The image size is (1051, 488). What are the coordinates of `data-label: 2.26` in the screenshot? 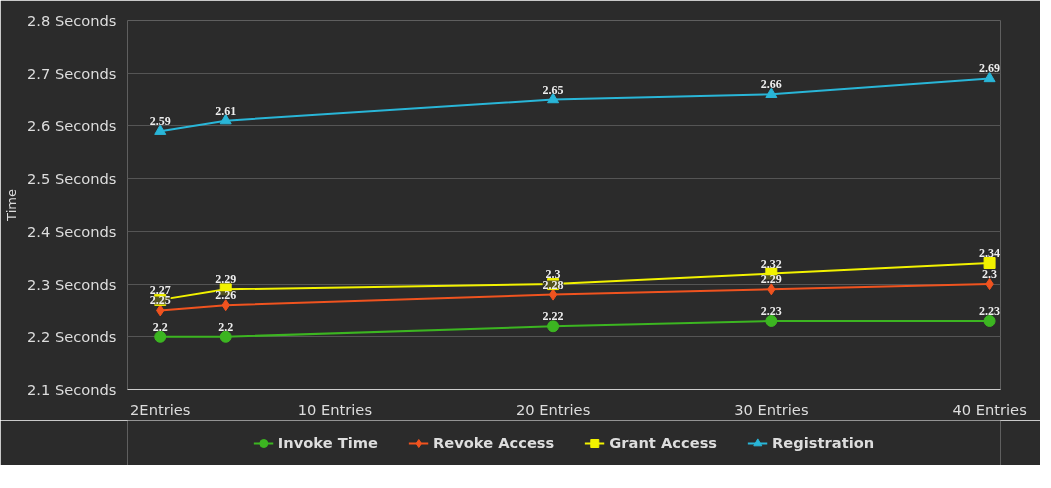 It's located at (226, 295).